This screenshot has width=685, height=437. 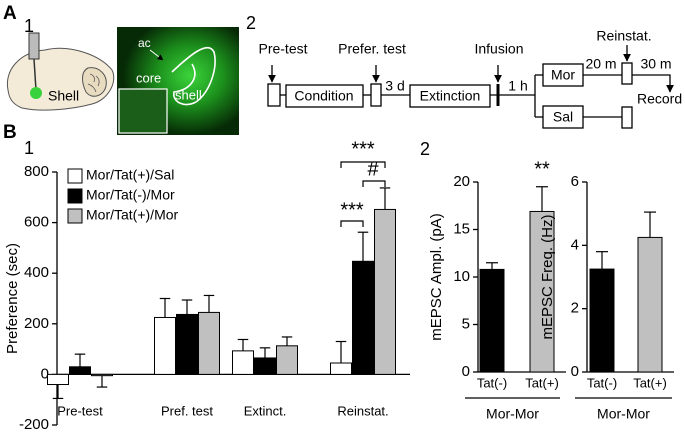 I want to click on event-label: Prefer. test, so click(x=372, y=49).